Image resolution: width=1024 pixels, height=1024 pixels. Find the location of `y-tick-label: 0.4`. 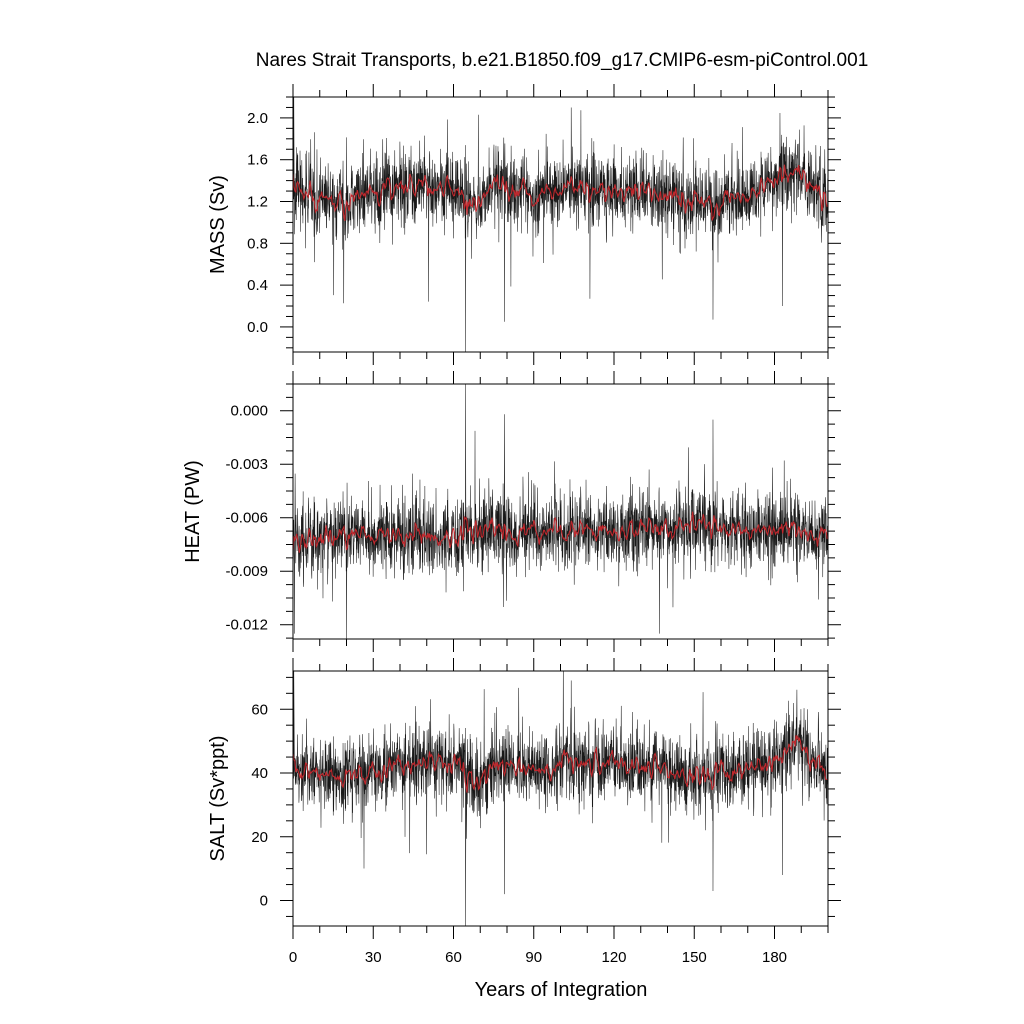

y-tick-label: 0.4 is located at coordinates (257, 285).